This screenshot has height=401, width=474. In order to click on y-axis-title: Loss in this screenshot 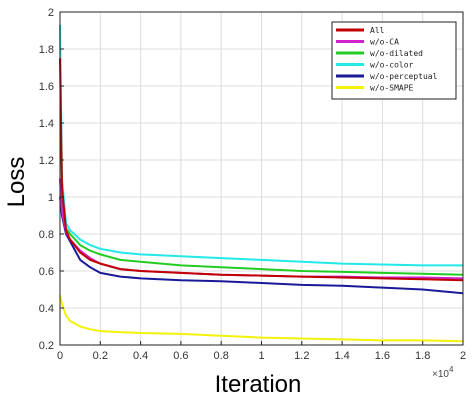, I will do `click(16, 182)`.